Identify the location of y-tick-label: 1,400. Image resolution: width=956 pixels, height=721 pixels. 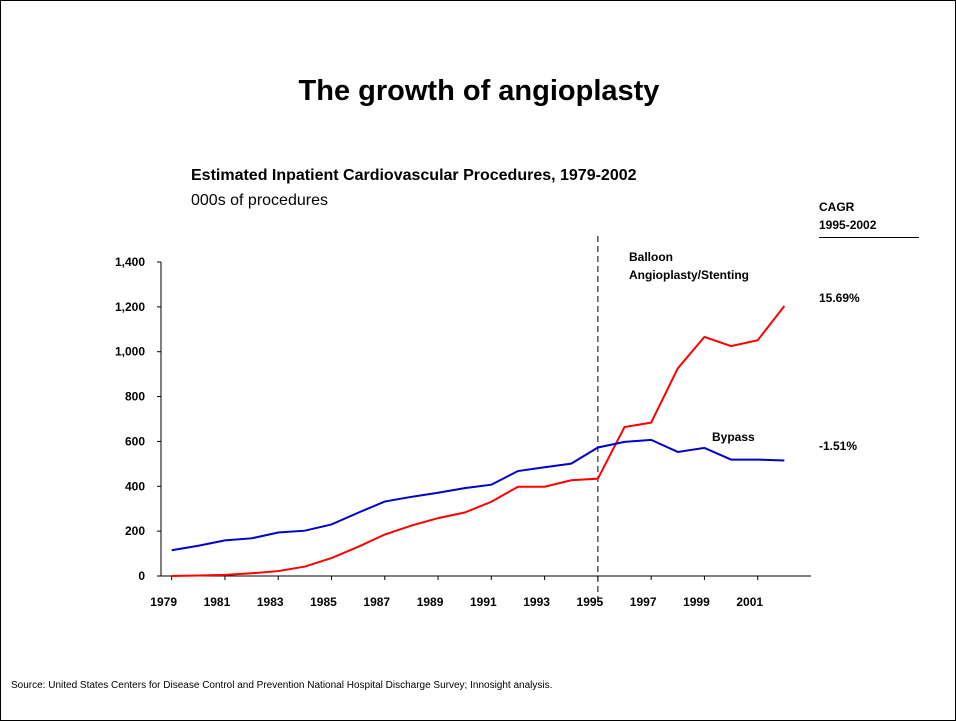
(130, 262).